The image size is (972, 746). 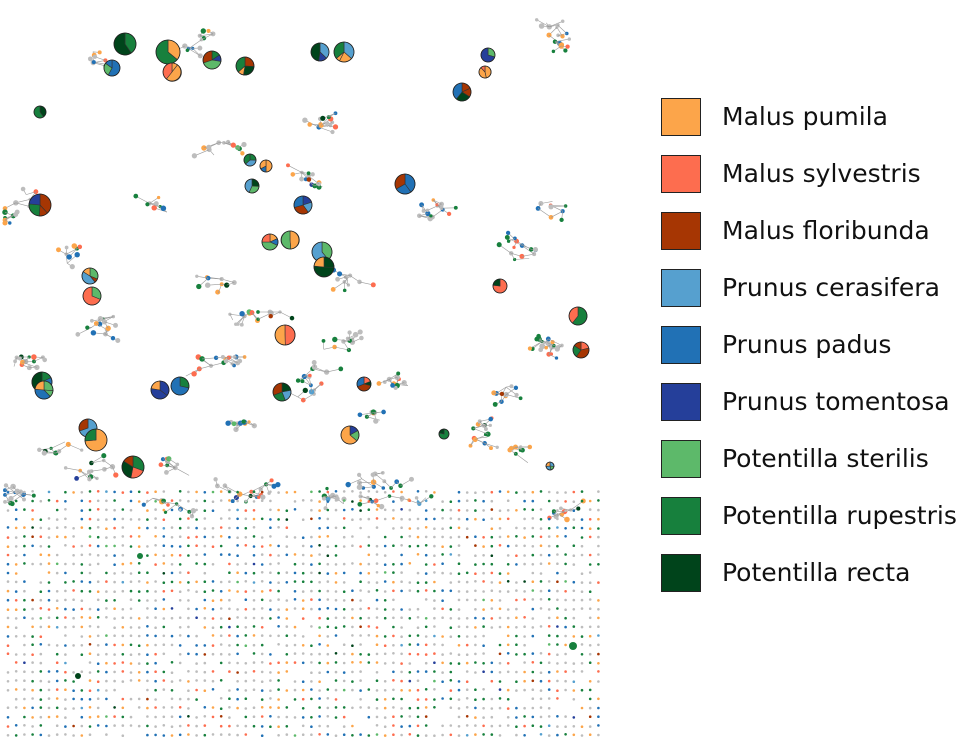 I want to click on haplotype-pie-outline, so click(x=303, y=205).